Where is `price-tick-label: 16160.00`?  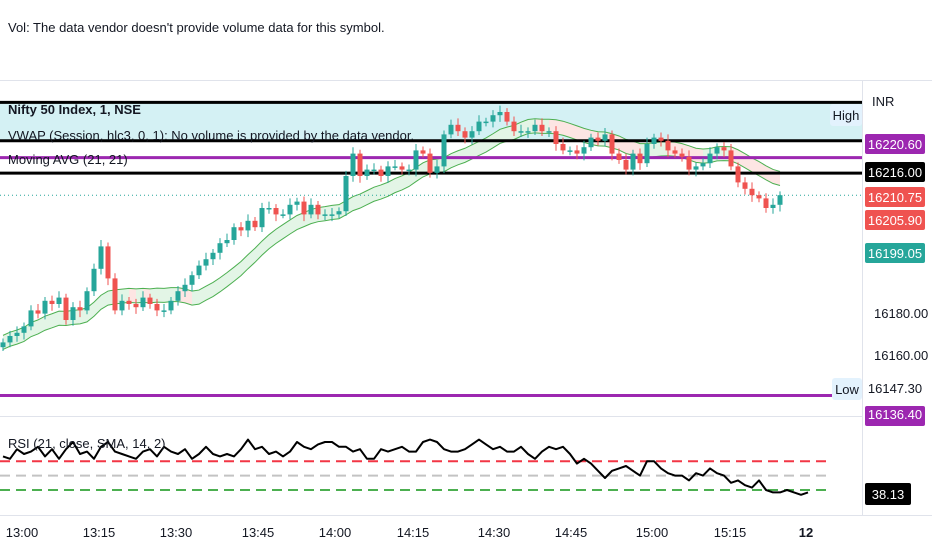 price-tick-label: 16160.00 is located at coordinates (901, 355).